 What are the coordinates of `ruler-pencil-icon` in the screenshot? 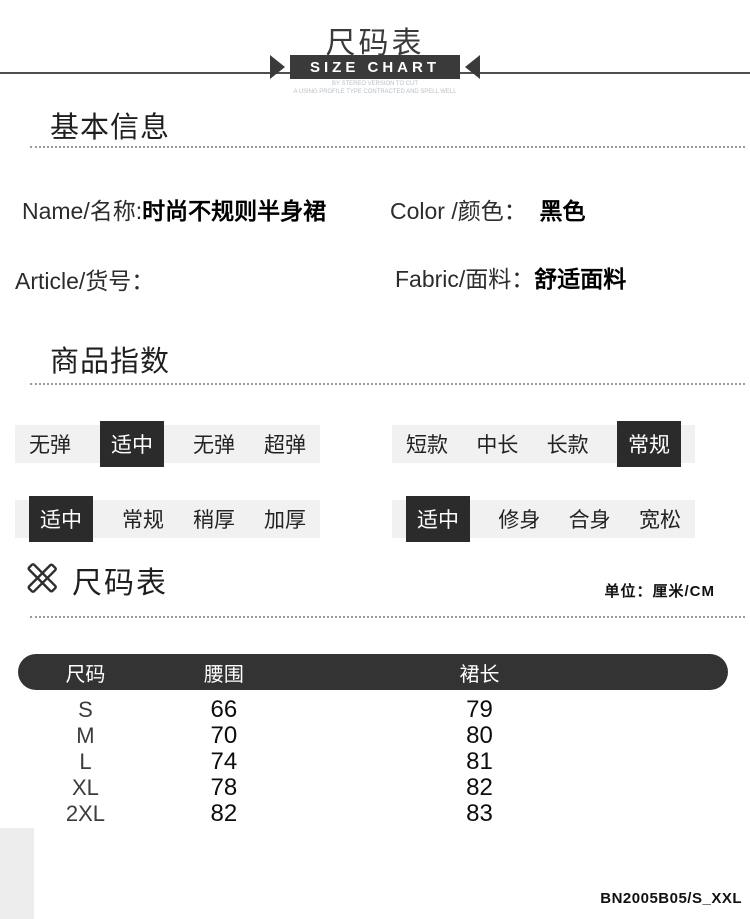 It's located at (42, 578).